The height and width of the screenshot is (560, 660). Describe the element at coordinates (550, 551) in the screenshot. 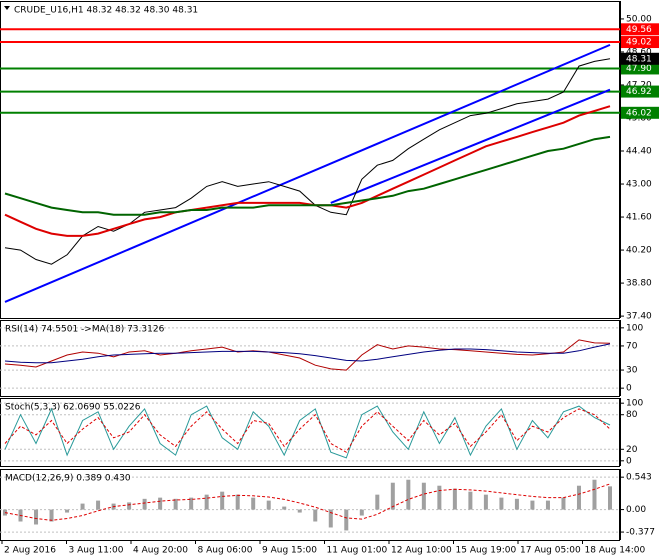

I see `x-tick-label: 17 Aug 05:00` at that location.